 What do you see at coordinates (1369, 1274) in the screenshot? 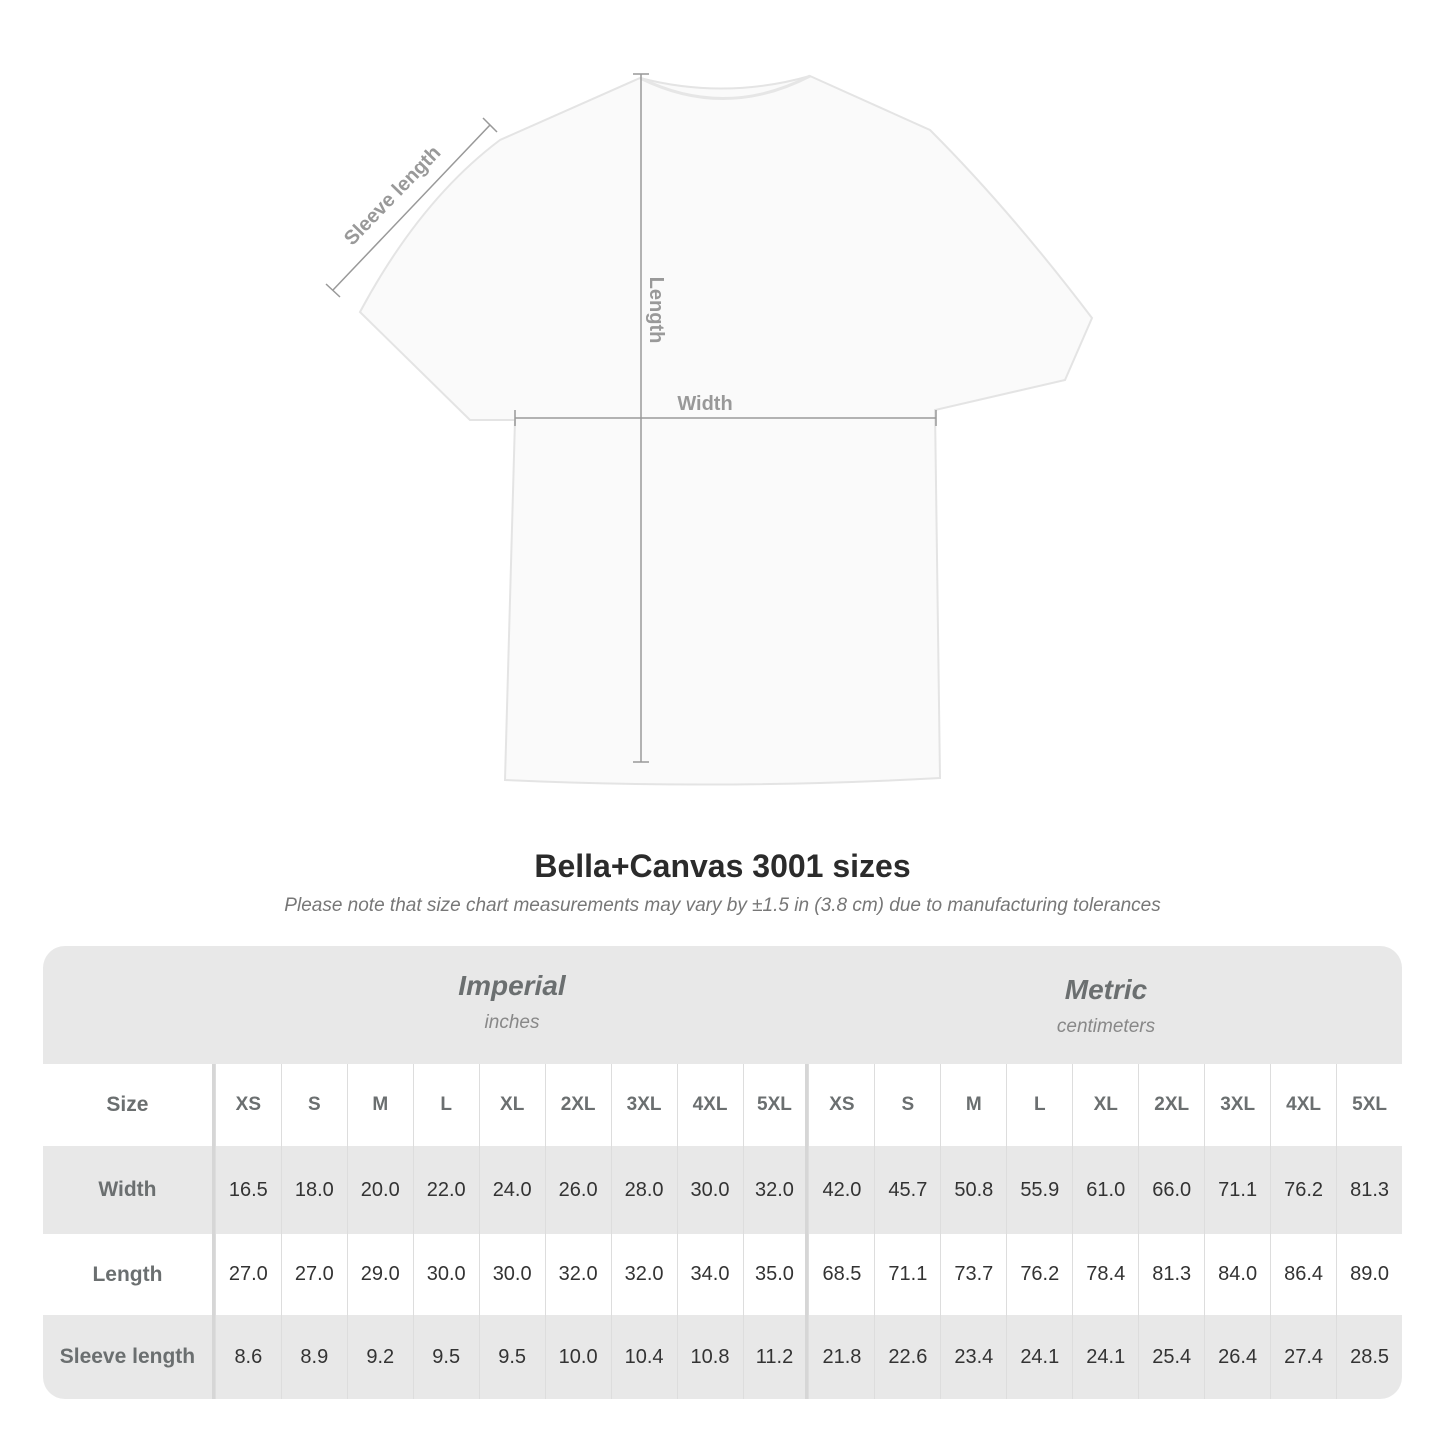
I see `metric-value-cell: 89.0` at bounding box center [1369, 1274].